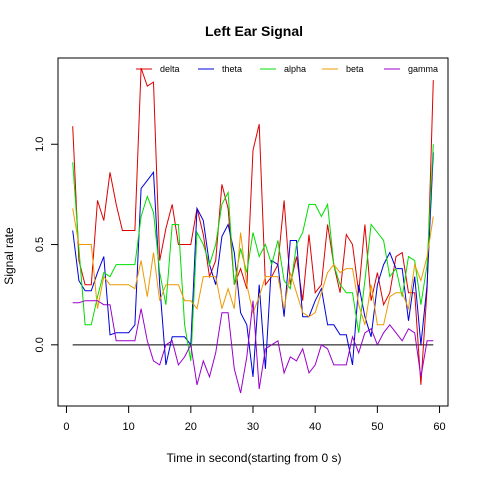  What do you see at coordinates (129, 427) in the screenshot?
I see `x-tick-label: 10` at bounding box center [129, 427].